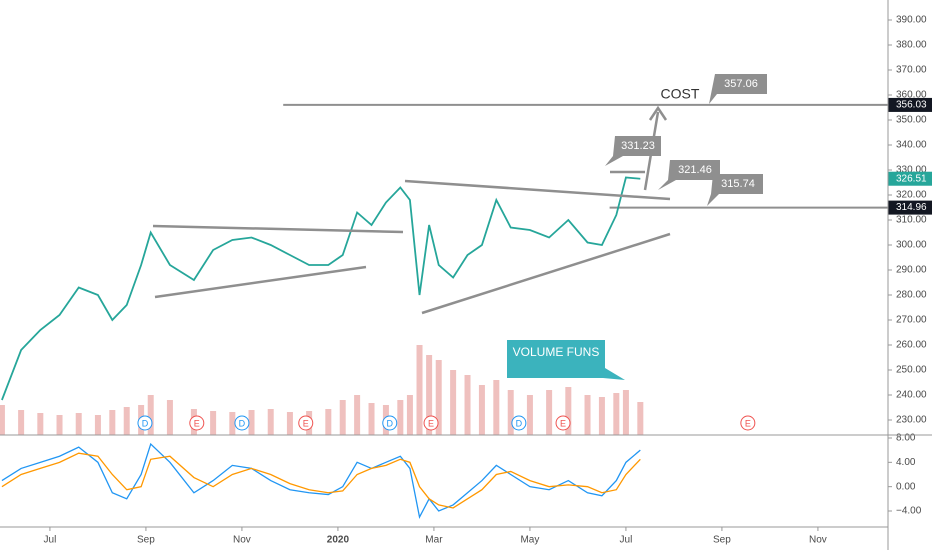  I want to click on y-tick-label: 330.00, so click(911, 170).